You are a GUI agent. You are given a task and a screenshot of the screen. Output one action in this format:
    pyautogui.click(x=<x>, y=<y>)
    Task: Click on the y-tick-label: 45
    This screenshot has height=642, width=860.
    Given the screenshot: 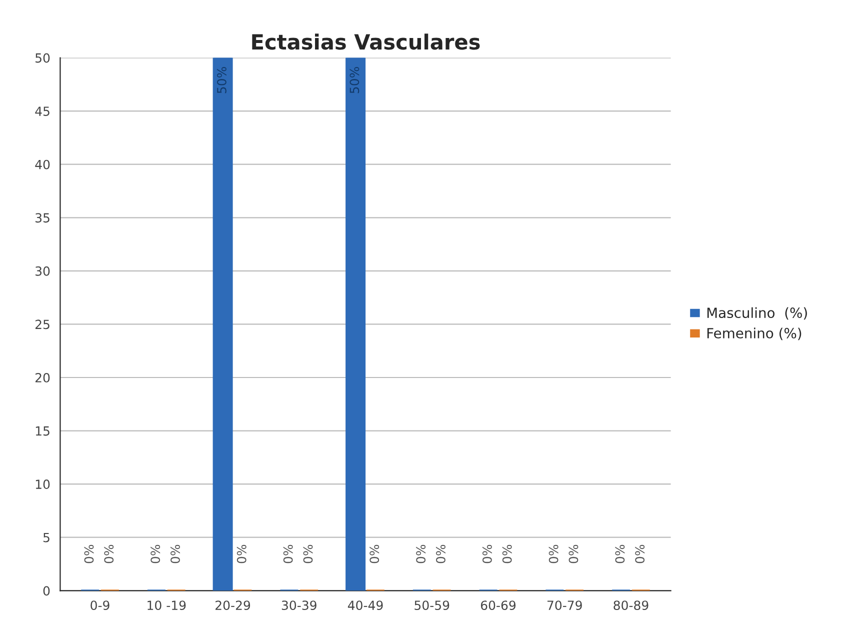 What is the action you would take?
    pyautogui.click(x=42, y=111)
    